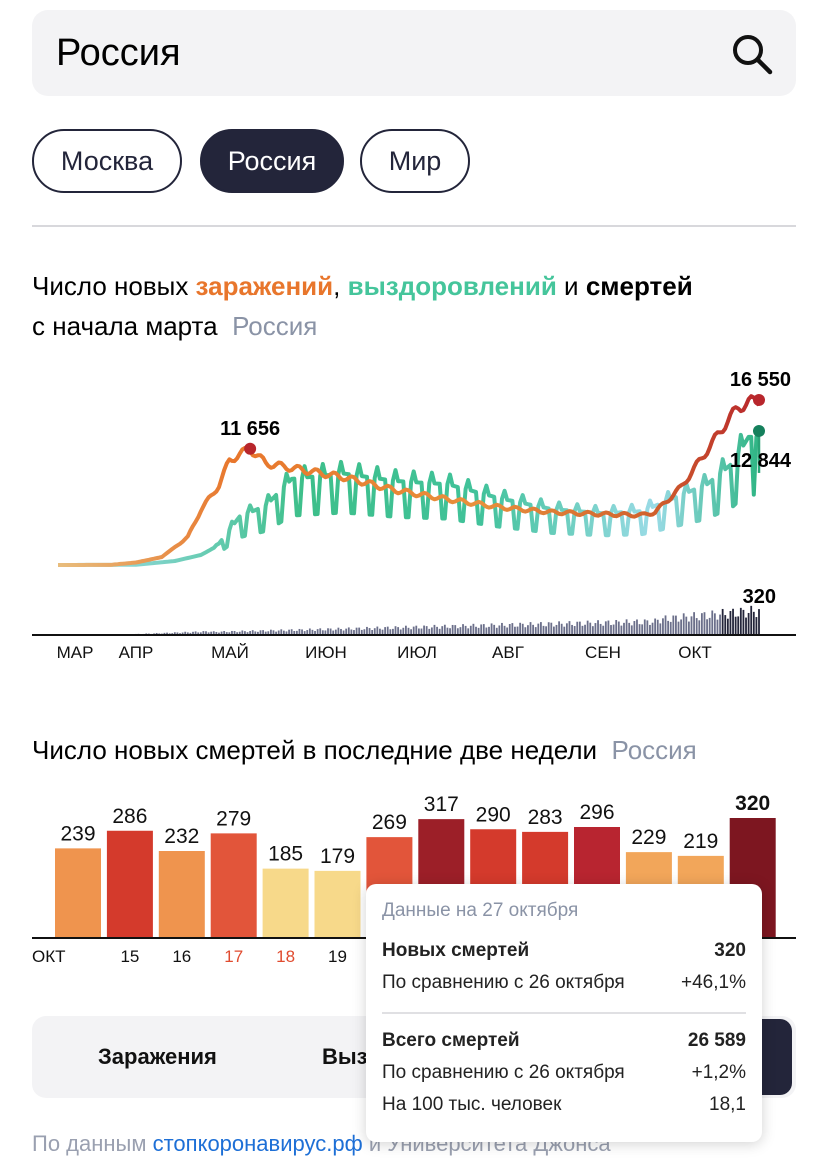 Image resolution: width=828 pixels, height=1165 pixels. Describe the element at coordinates (136, 652) in the screenshot. I see `x-tick-label: АПР` at that location.